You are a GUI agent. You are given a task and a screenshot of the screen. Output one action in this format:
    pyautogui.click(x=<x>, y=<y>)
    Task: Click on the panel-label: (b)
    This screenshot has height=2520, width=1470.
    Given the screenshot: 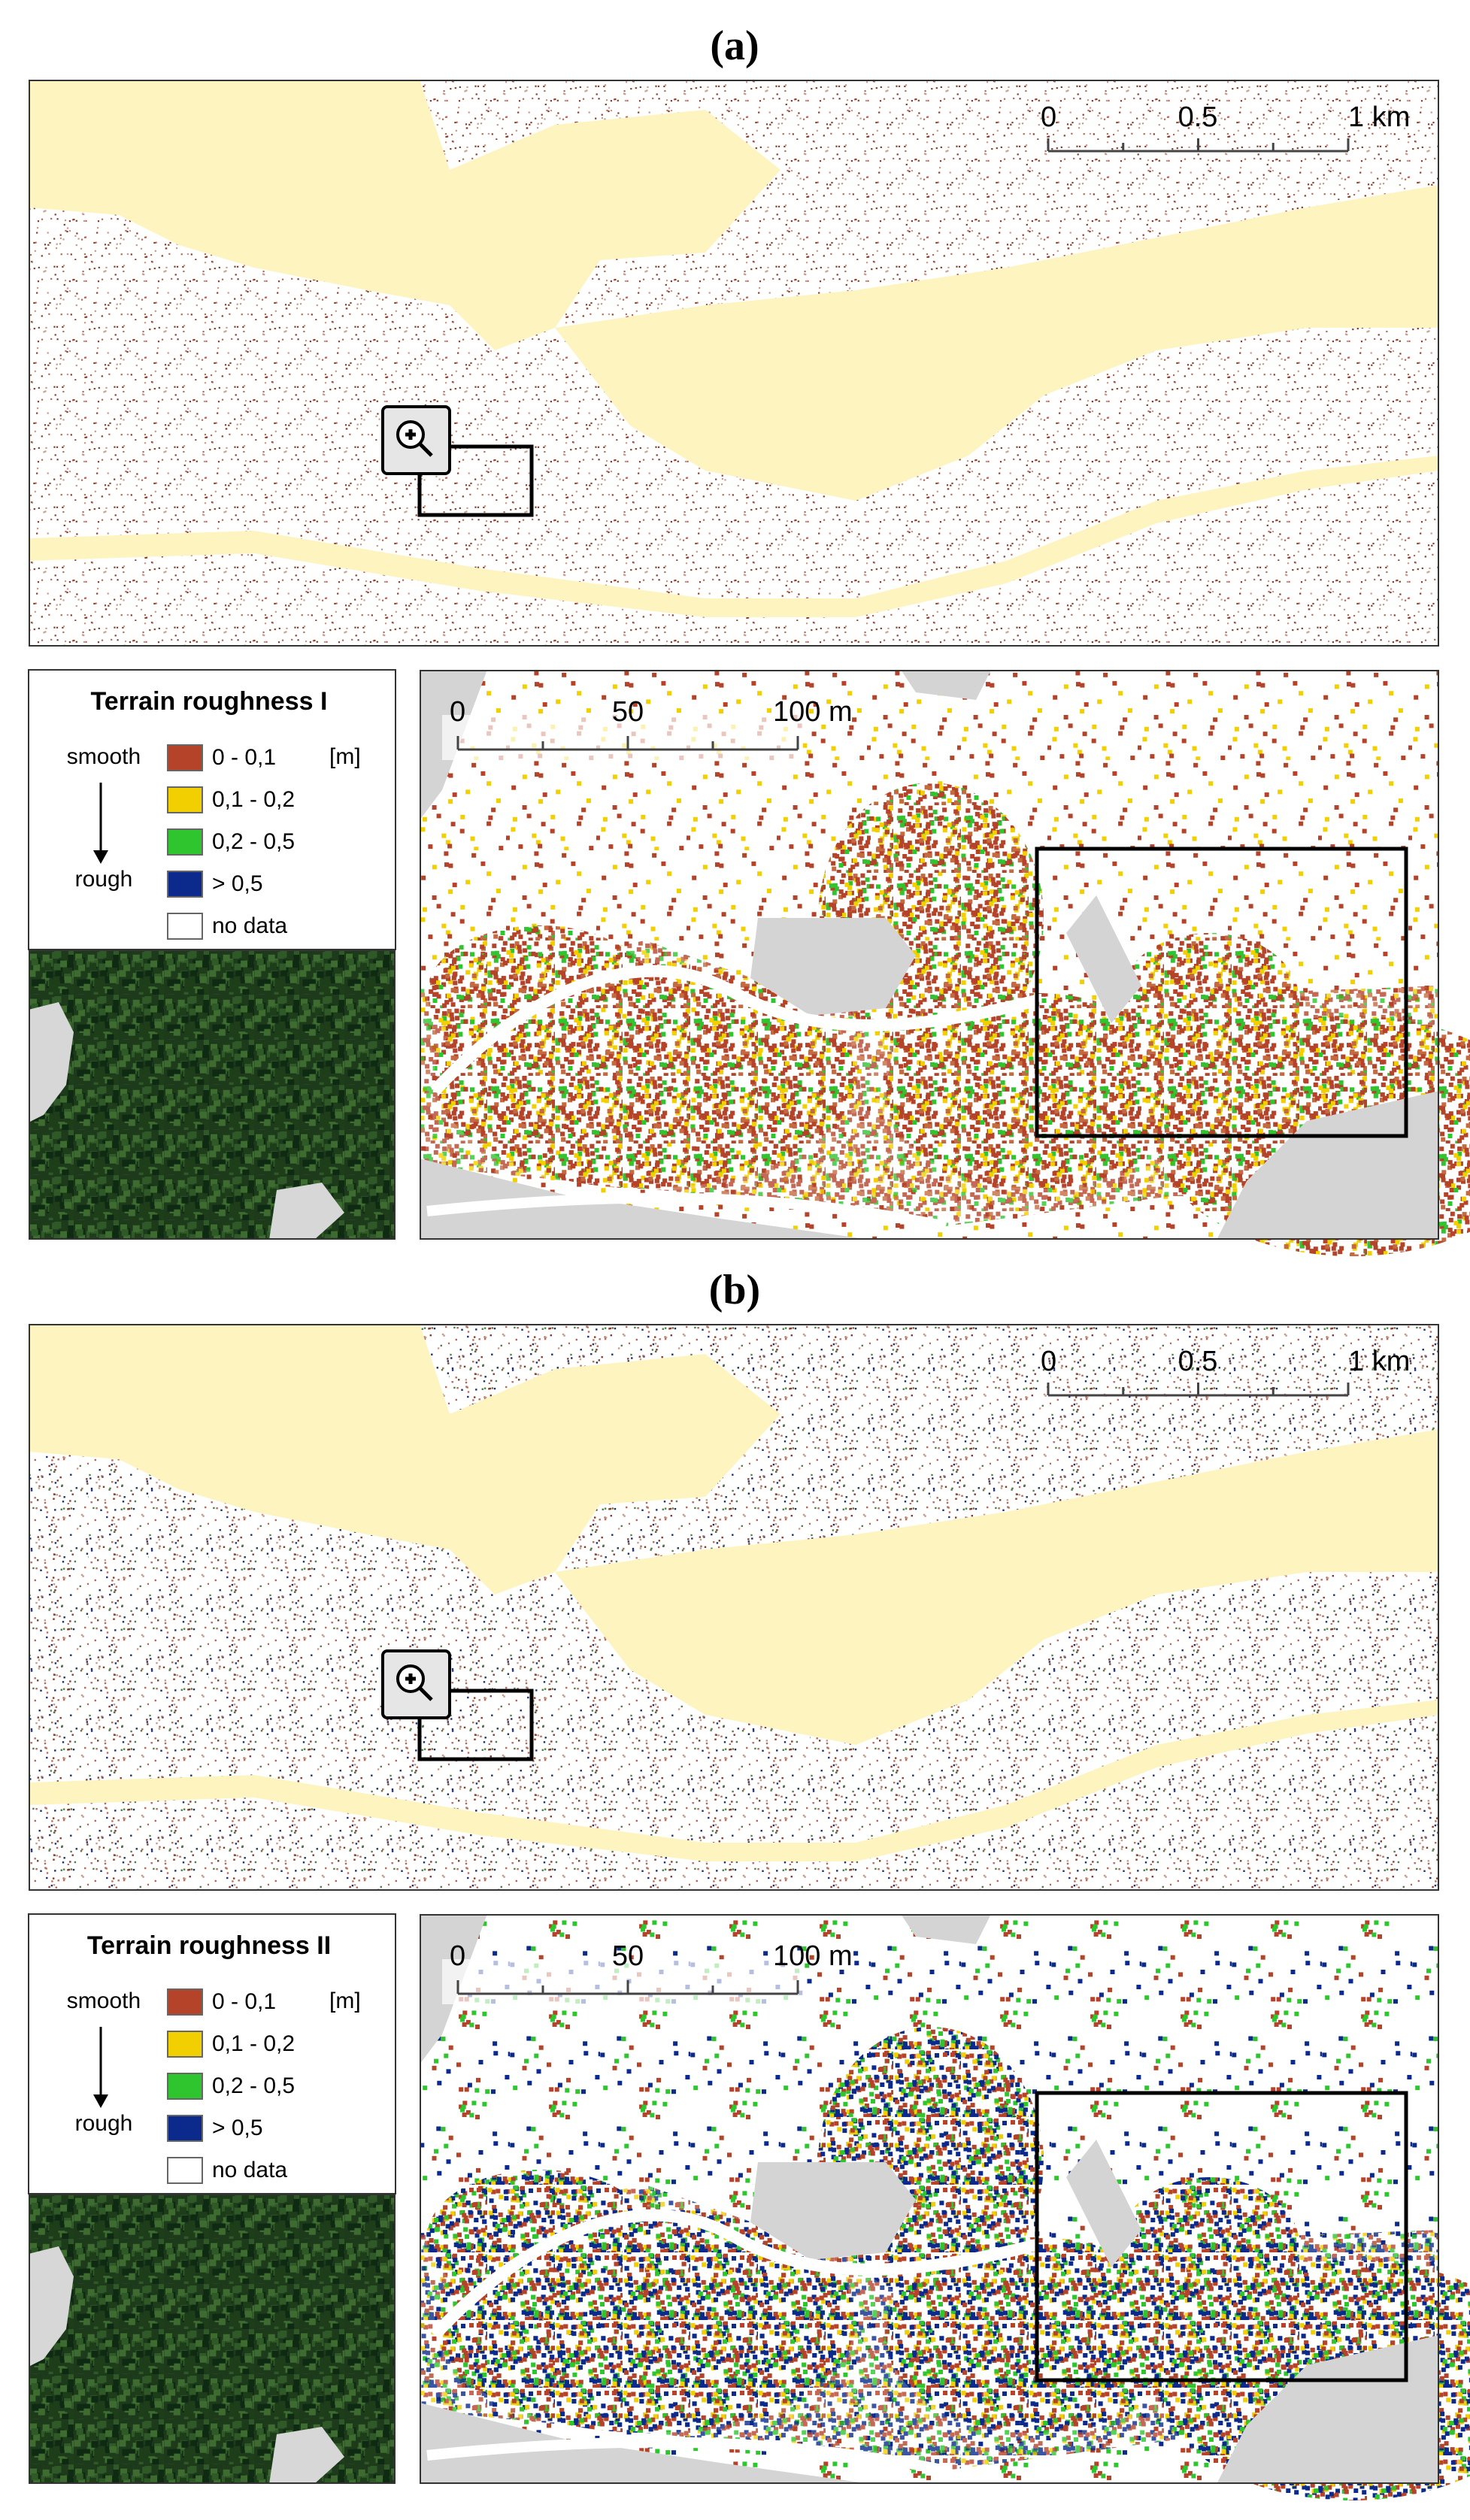 What is the action you would take?
    pyautogui.click(x=734, y=1290)
    